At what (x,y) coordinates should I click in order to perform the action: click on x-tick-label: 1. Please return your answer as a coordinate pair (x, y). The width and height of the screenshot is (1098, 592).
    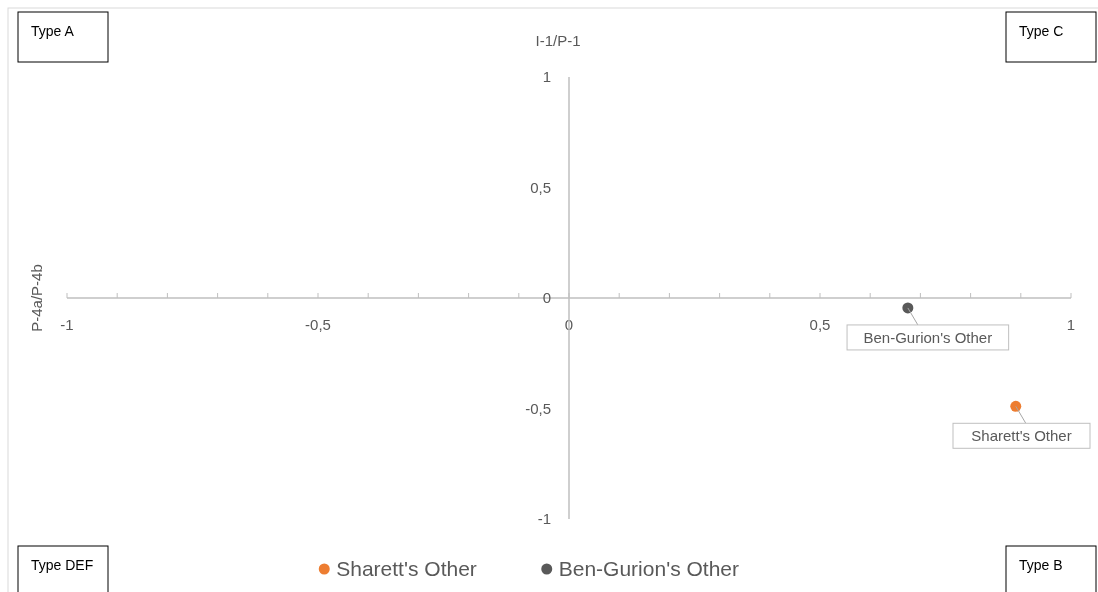
    Looking at the image, I should click on (1071, 324).